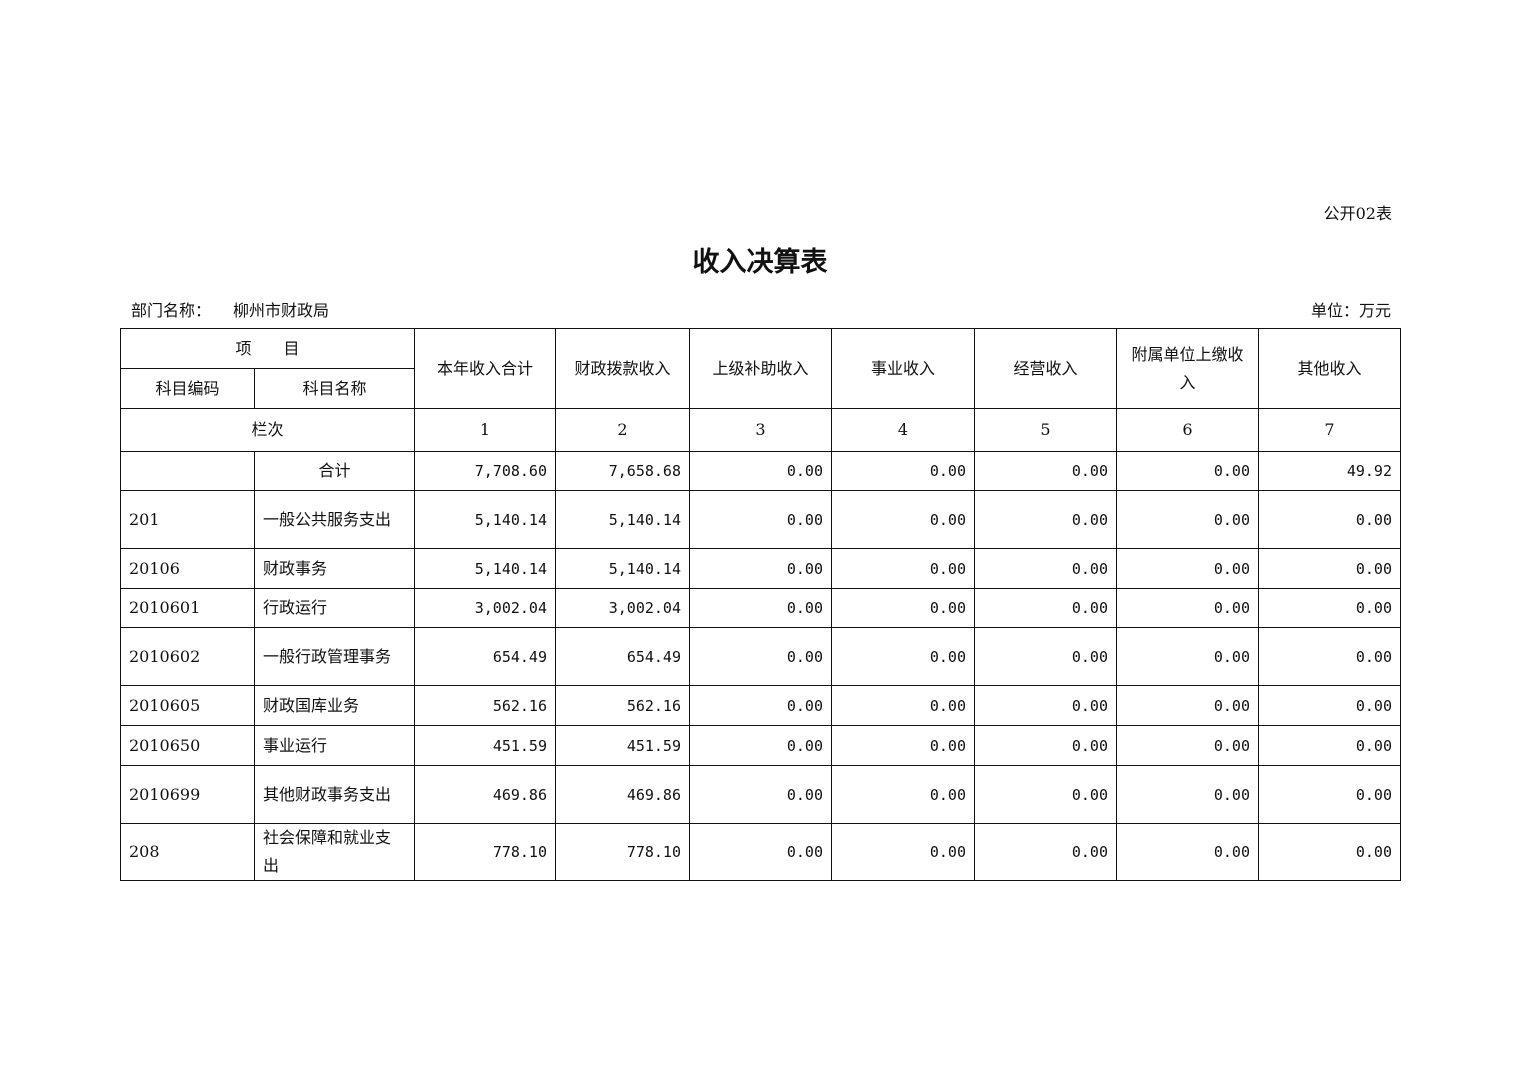 Image resolution: width=1520 pixels, height=1075 pixels. I want to click on value-cell: 49.92, so click(1329, 471).